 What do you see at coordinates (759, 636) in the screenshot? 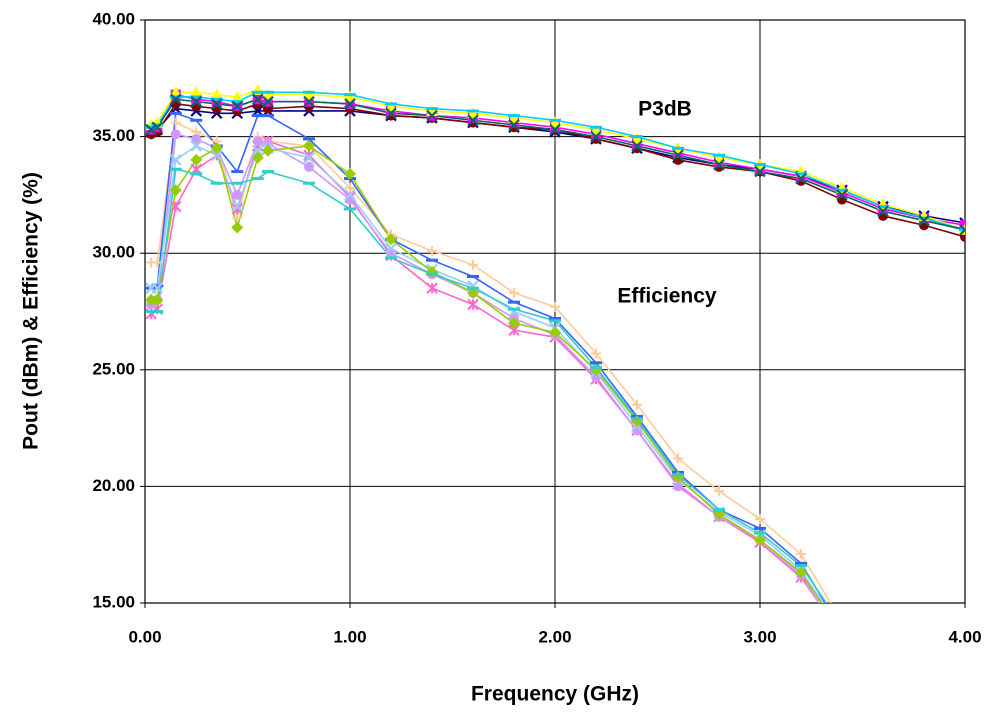
I see `x-tick-label: 3.00` at bounding box center [759, 636].